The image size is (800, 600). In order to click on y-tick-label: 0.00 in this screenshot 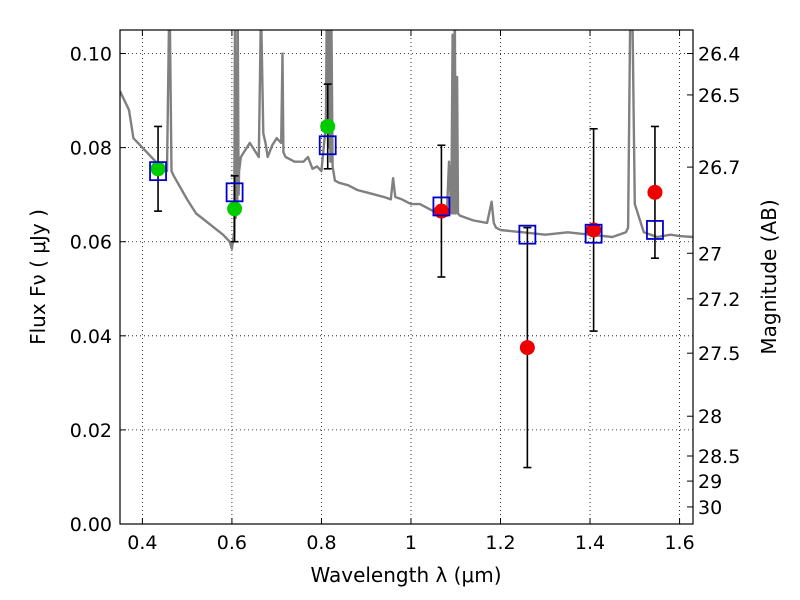, I will do `click(91, 525)`.